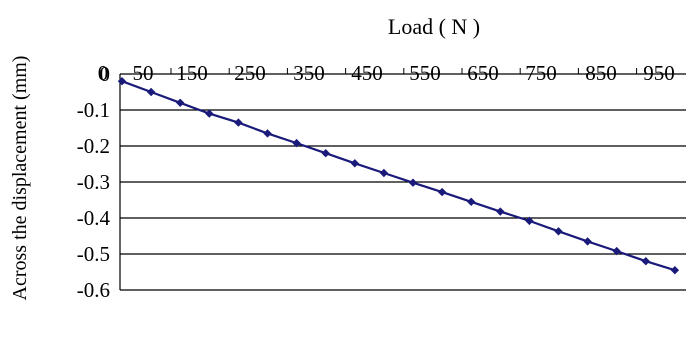  What do you see at coordinates (541, 73) in the screenshot?
I see `x-tick-label: 750` at bounding box center [541, 73].